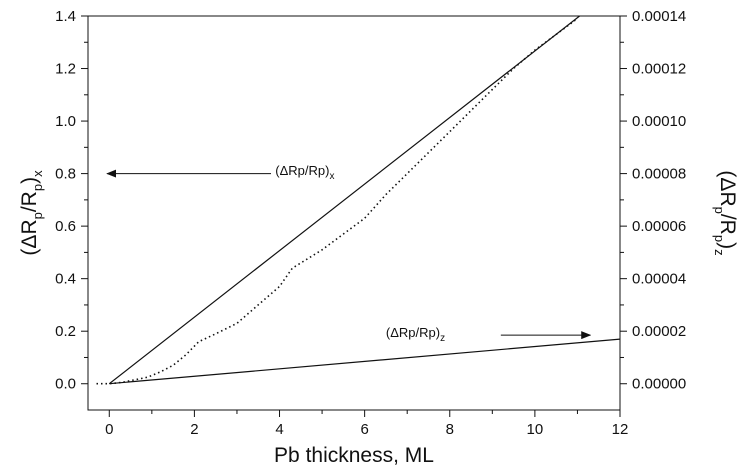 This screenshot has height=472, width=740. What do you see at coordinates (65, 121) in the screenshot?
I see `y-left-tick-label: 1.0` at bounding box center [65, 121].